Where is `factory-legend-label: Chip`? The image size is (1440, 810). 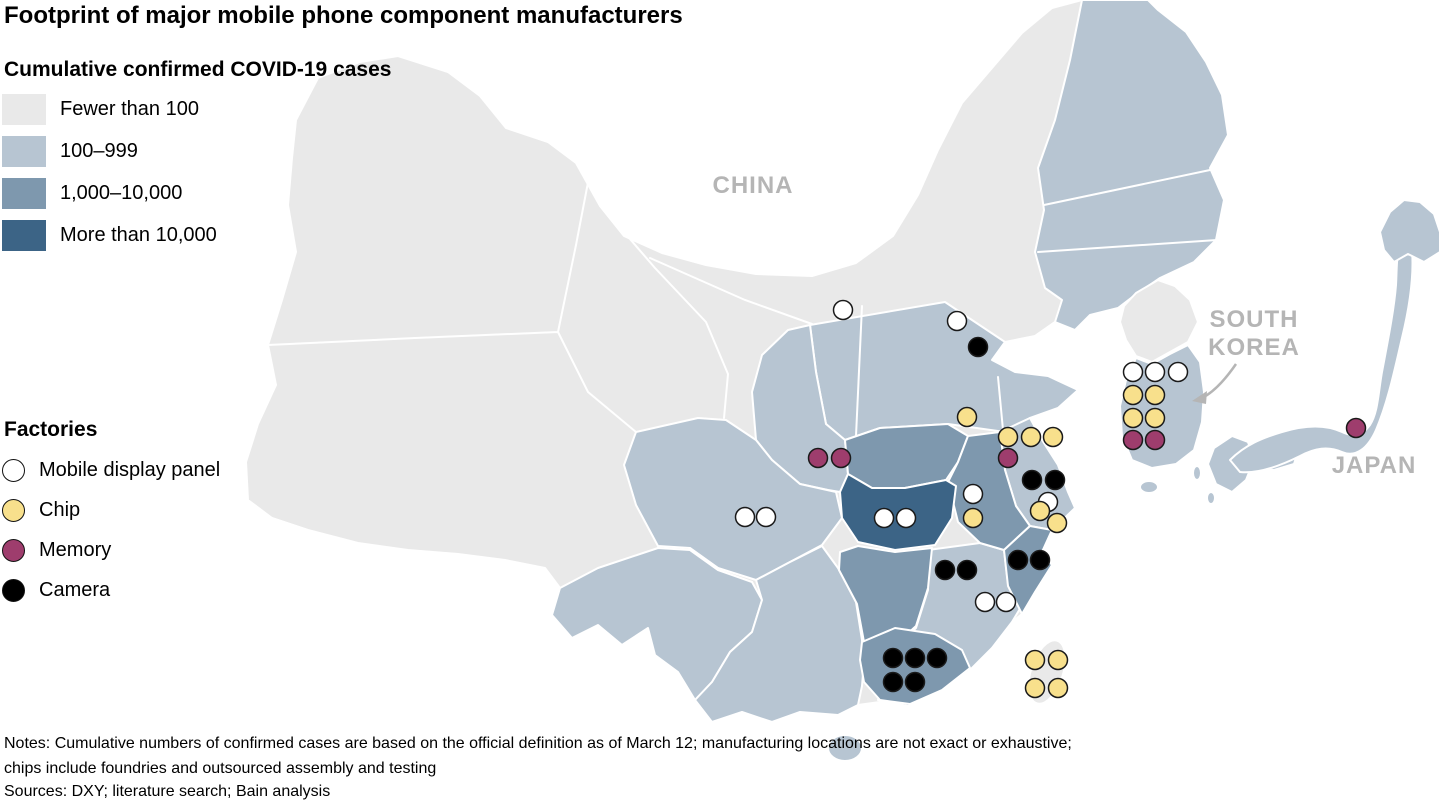
factory-legend-label: Chip is located at coordinates (60, 509).